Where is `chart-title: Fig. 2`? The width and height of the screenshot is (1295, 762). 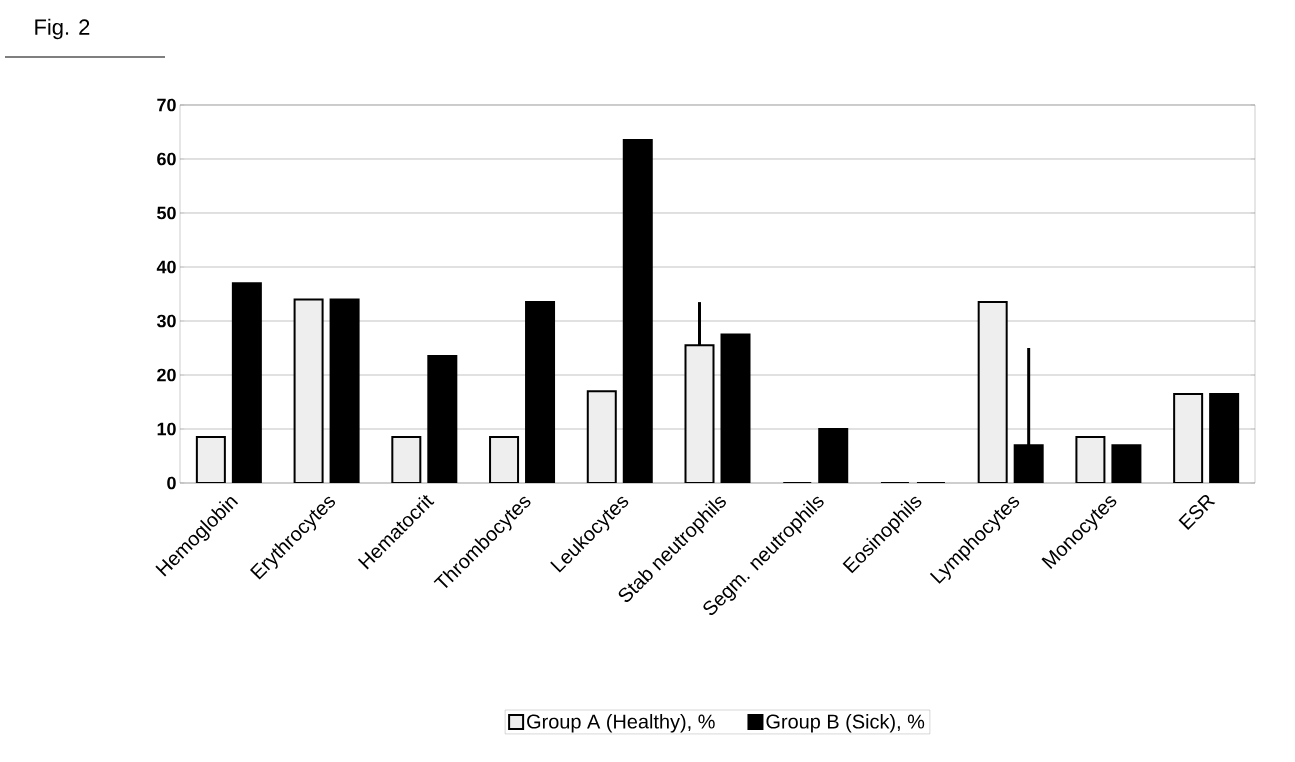
chart-title: Fig. 2 is located at coordinates (62, 29).